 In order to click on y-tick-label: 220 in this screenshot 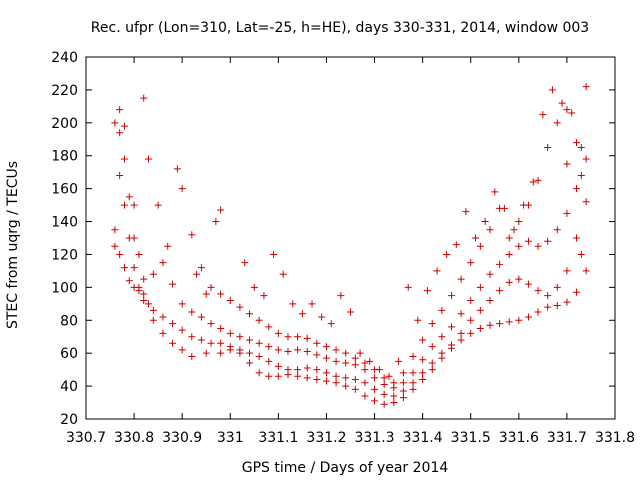, I will do `click(64, 91)`.